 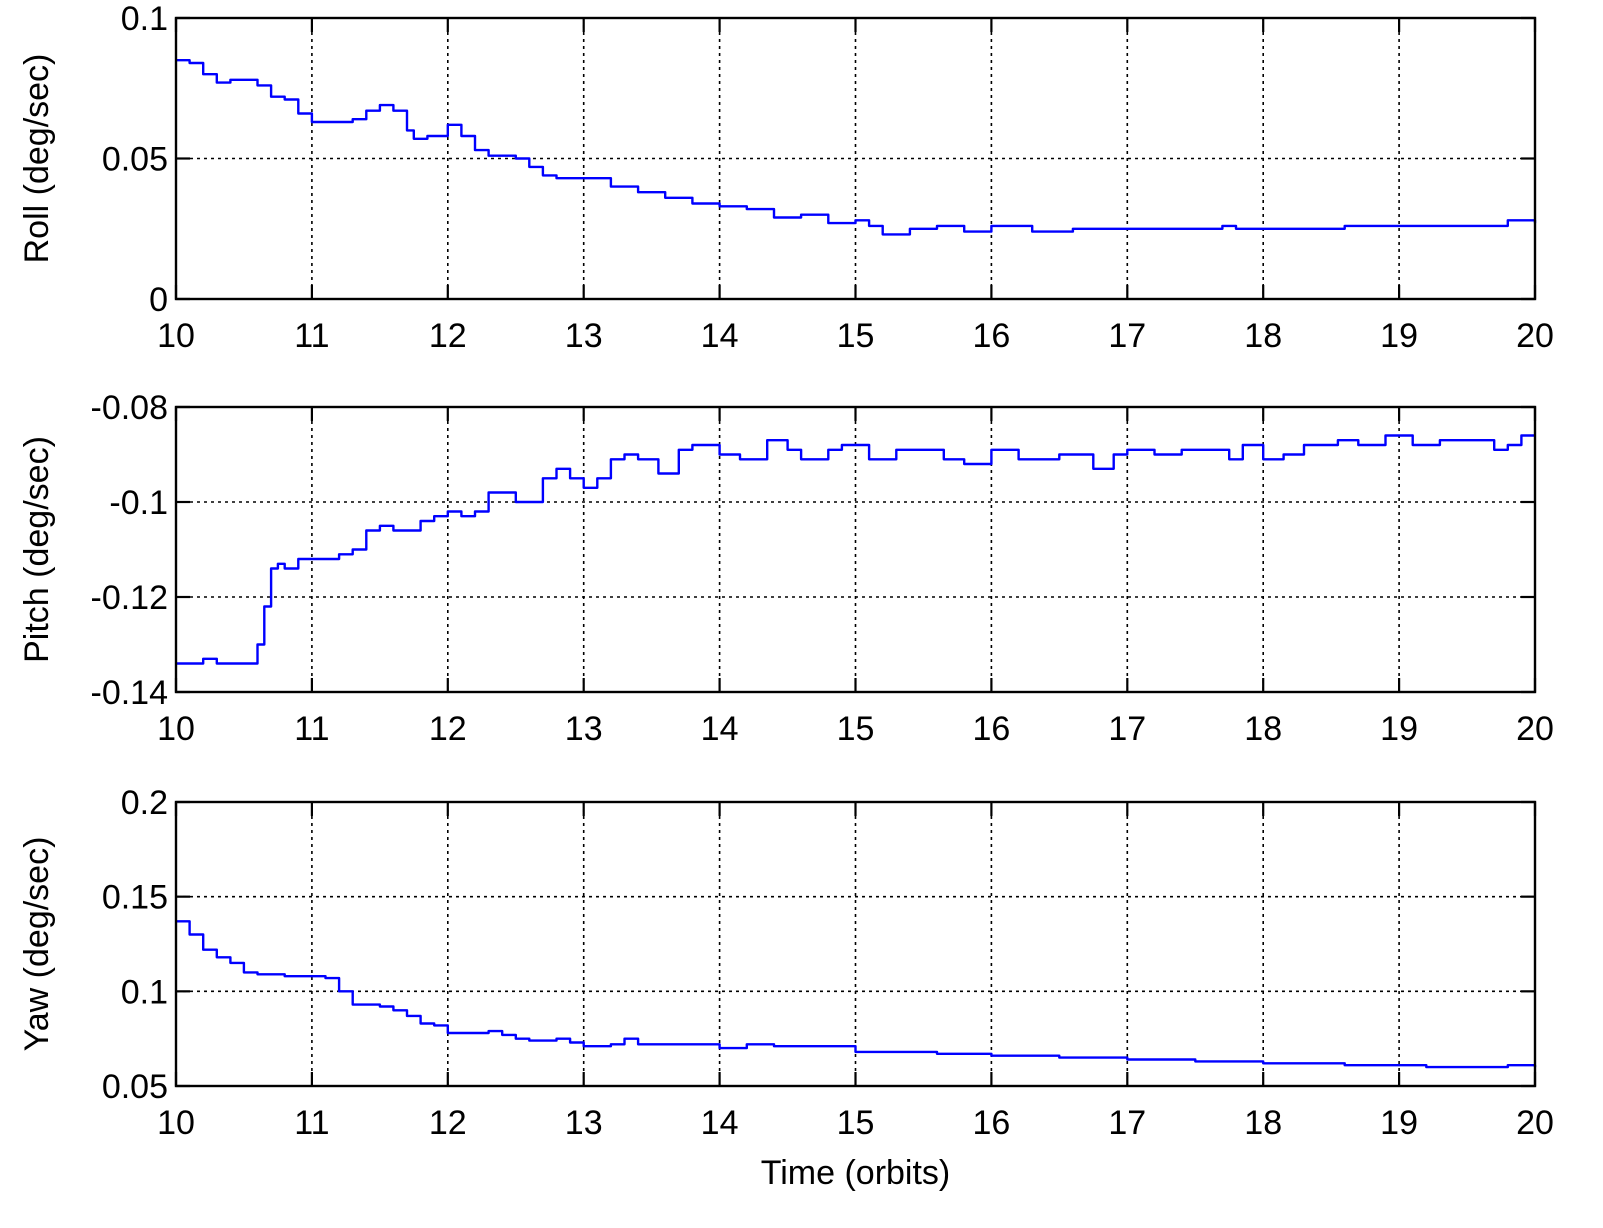 I want to click on yaw-y-tick-labels: 0.05 0.1 0.15 0.2, so click(x=135, y=945).